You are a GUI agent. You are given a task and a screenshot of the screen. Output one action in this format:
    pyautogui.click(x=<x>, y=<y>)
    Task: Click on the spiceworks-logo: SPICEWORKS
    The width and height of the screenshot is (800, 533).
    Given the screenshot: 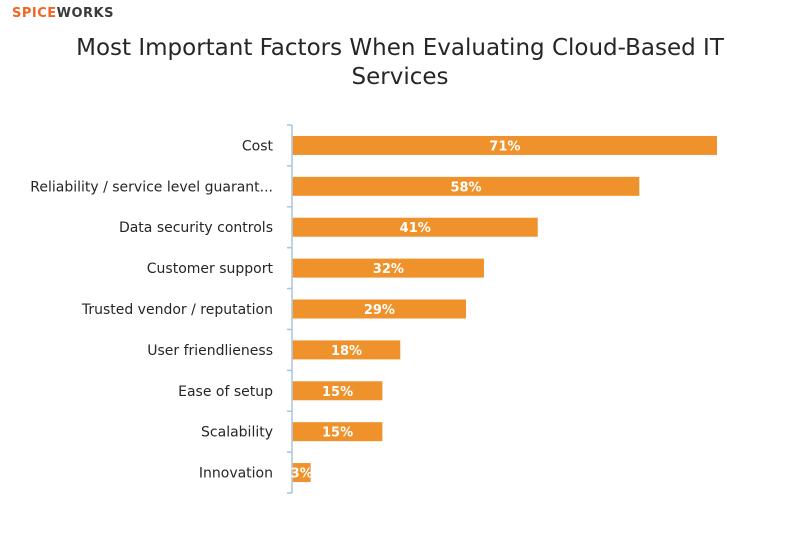 What is the action you would take?
    pyautogui.click(x=63, y=14)
    